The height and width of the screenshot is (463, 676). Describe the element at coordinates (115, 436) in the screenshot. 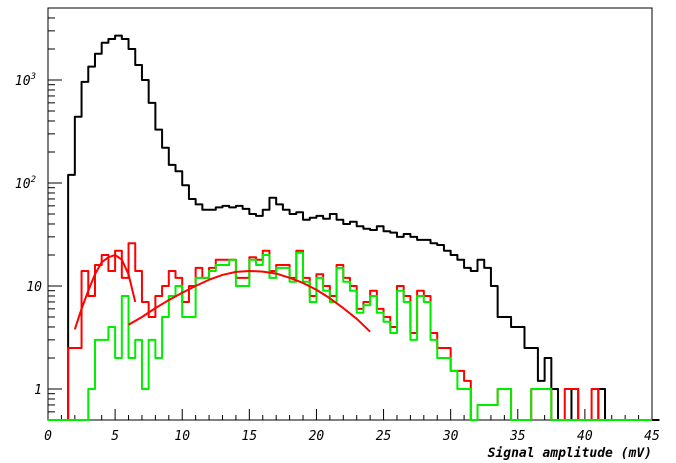

I see `x-tick-label: 5` at that location.